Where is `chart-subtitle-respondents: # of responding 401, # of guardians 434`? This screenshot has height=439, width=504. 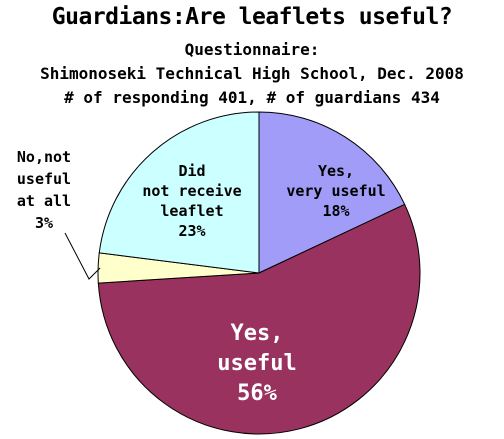 chart-subtitle-respondents: # of responding 401, # of guardians 434 is located at coordinates (252, 97).